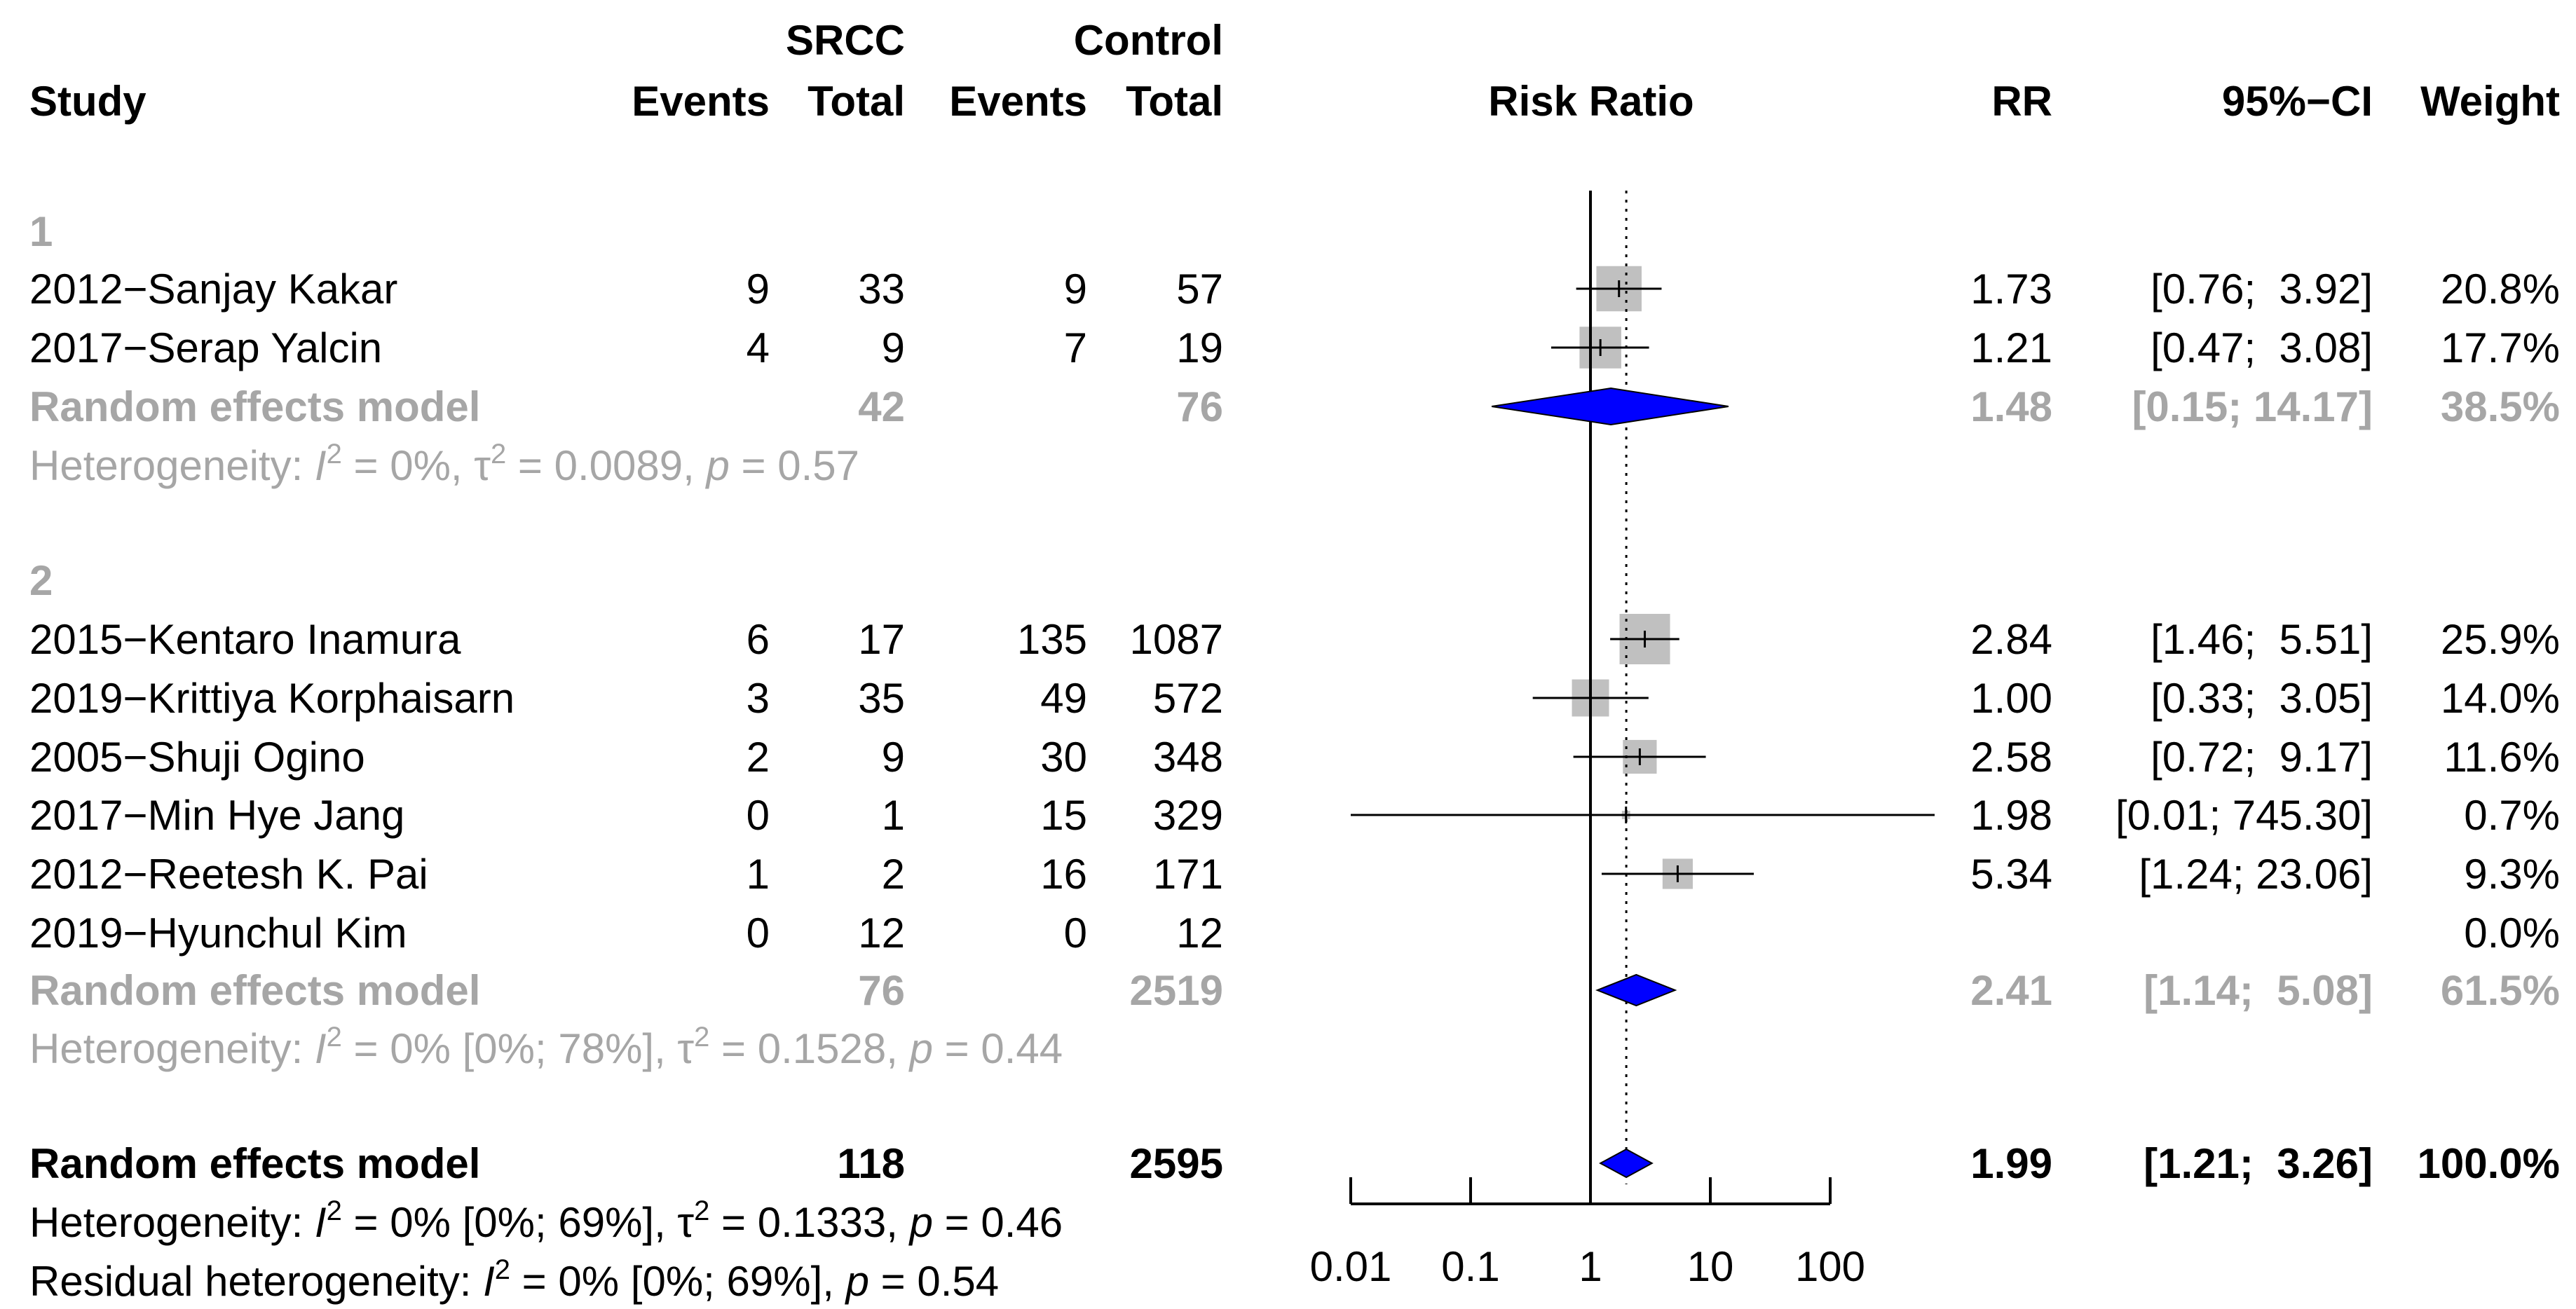  What do you see at coordinates (759, 874) in the screenshot?
I see `study-row-2-5-srcc-events: 1` at bounding box center [759, 874].